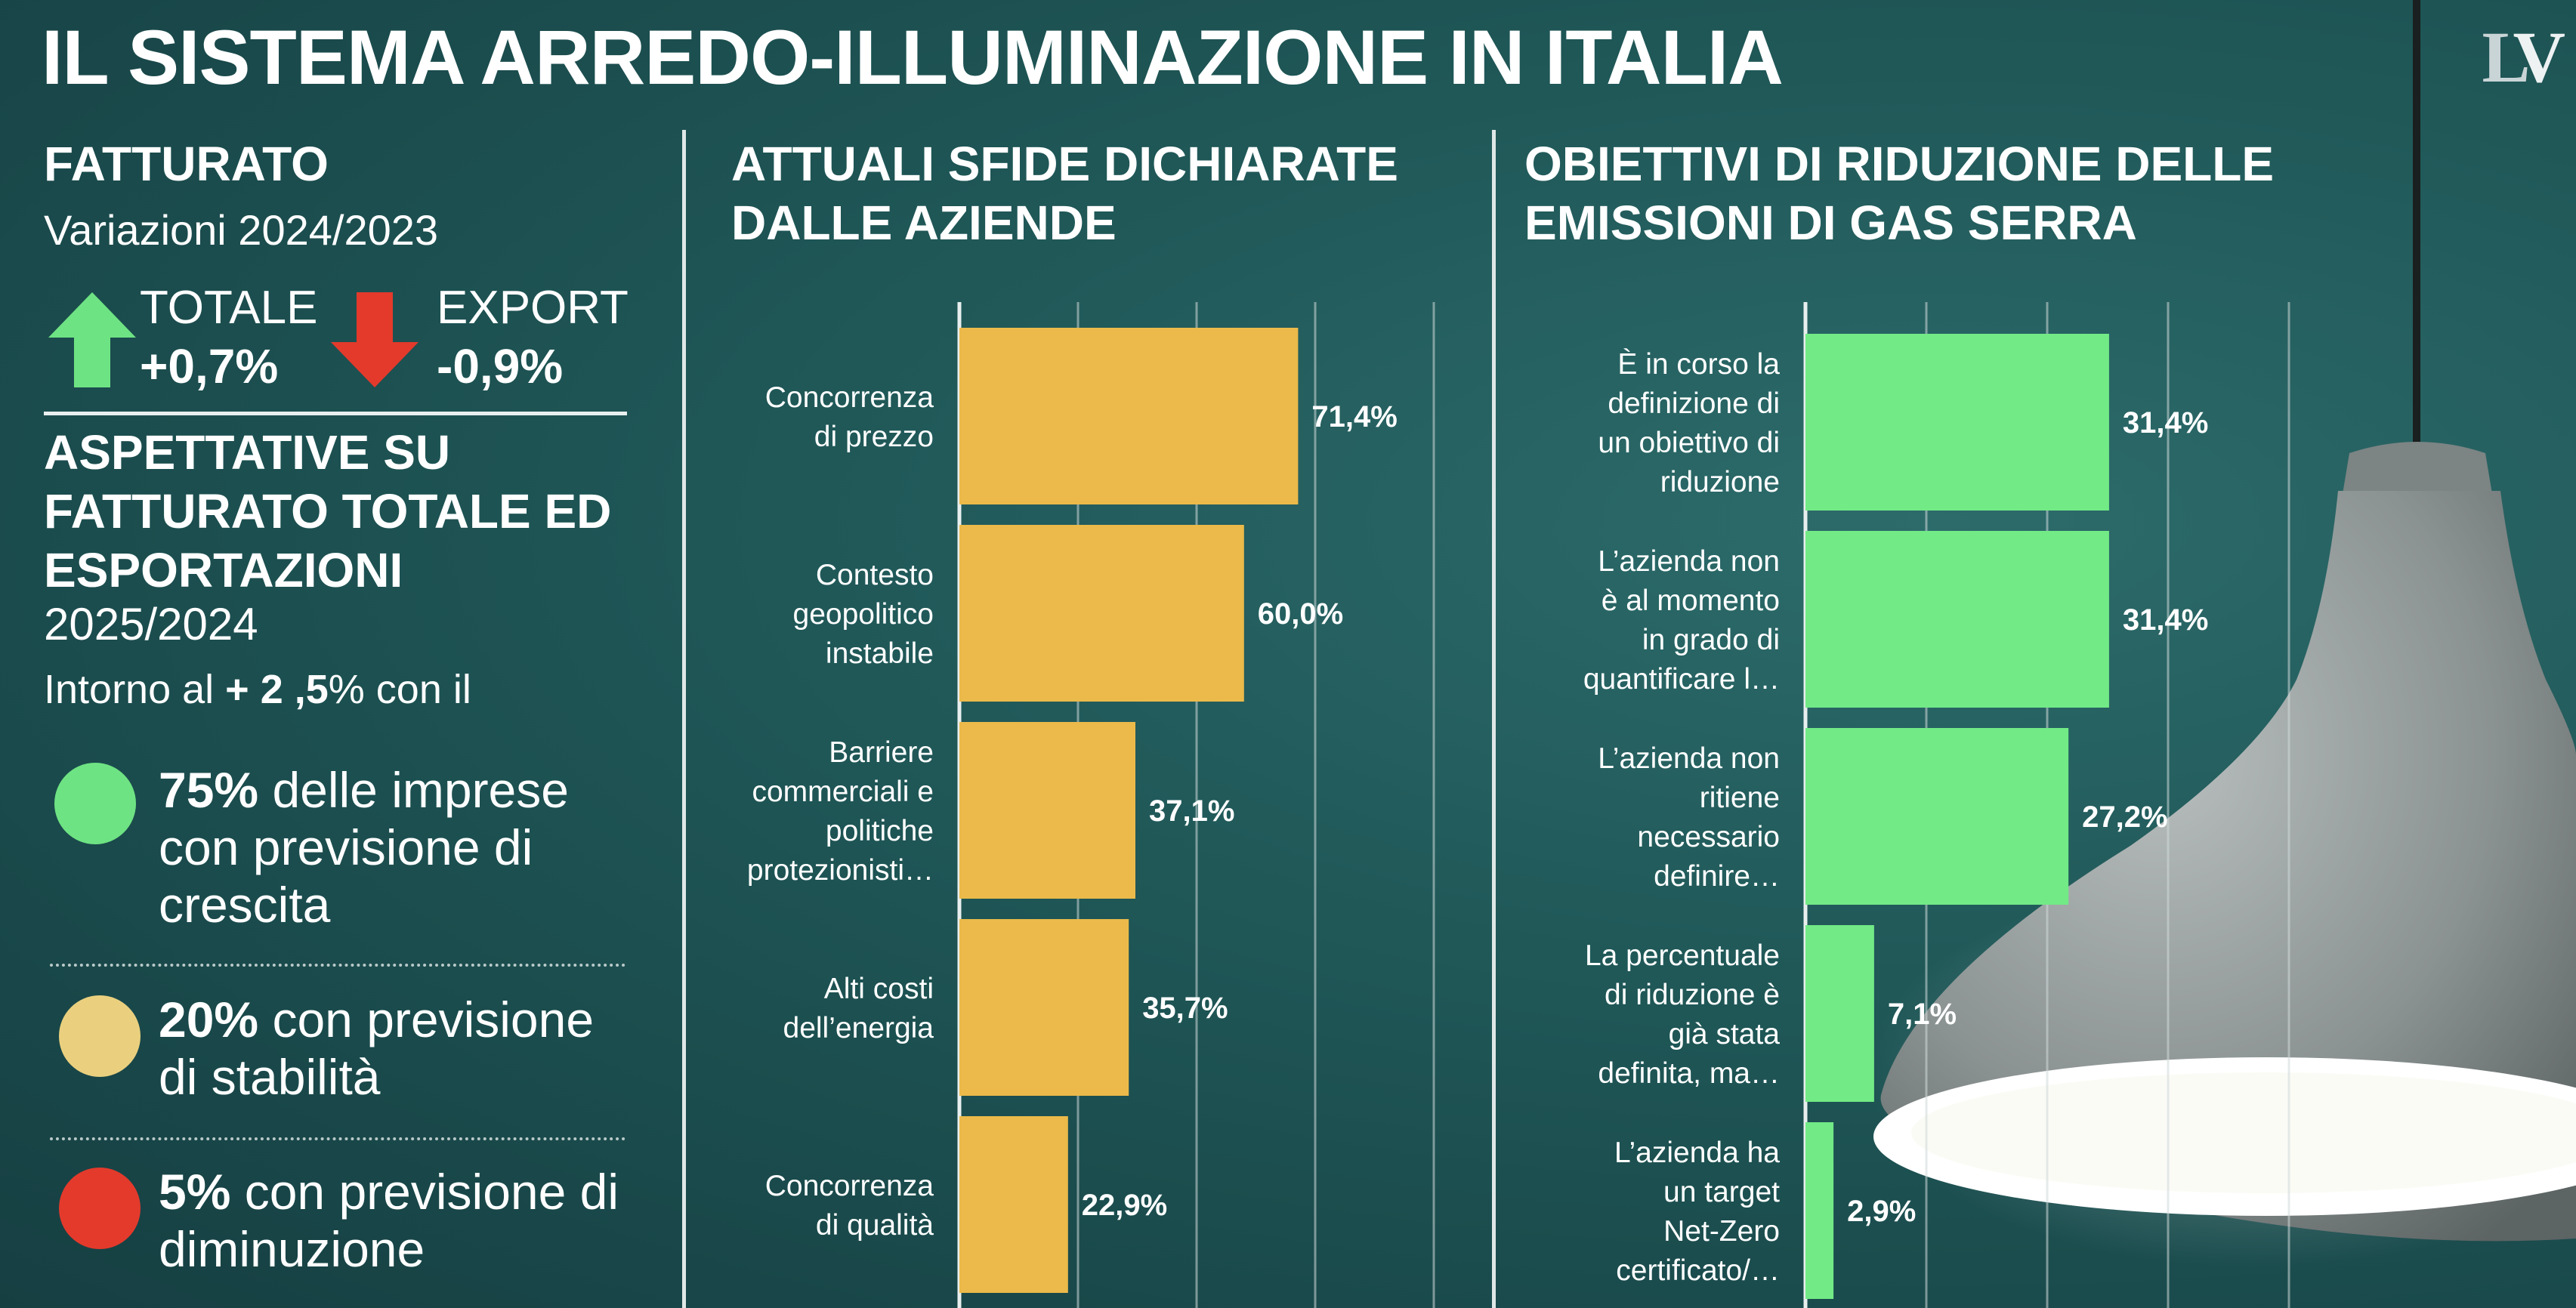  Describe the element at coordinates (389, 1220) in the screenshot. I see `decrease-item: 5% con previsione di diminuzione` at that location.